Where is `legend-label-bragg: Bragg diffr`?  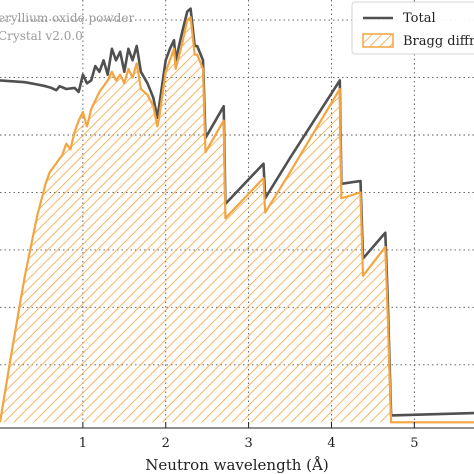 legend-label-bragg: Bragg diffr is located at coordinates (438, 41).